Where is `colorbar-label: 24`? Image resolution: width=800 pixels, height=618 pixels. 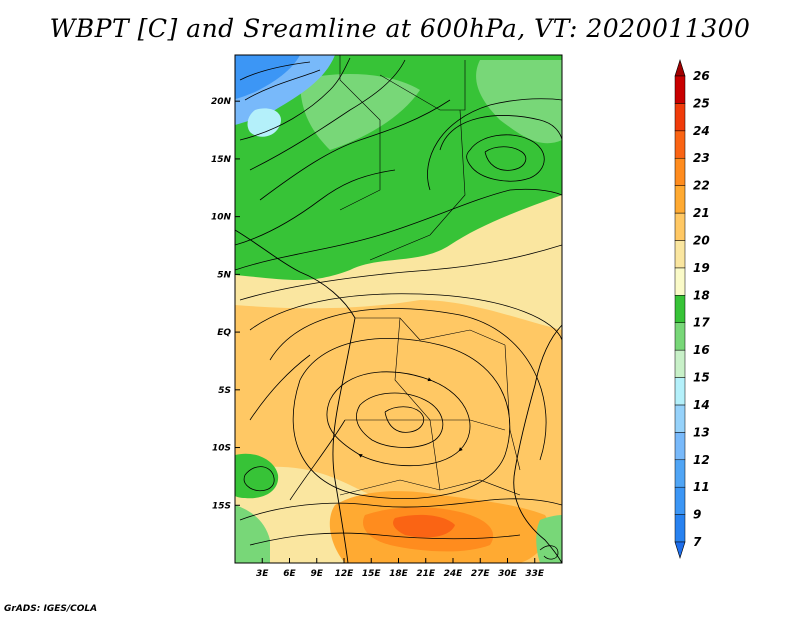
colorbar-label: 24 is located at coordinates (701, 131).